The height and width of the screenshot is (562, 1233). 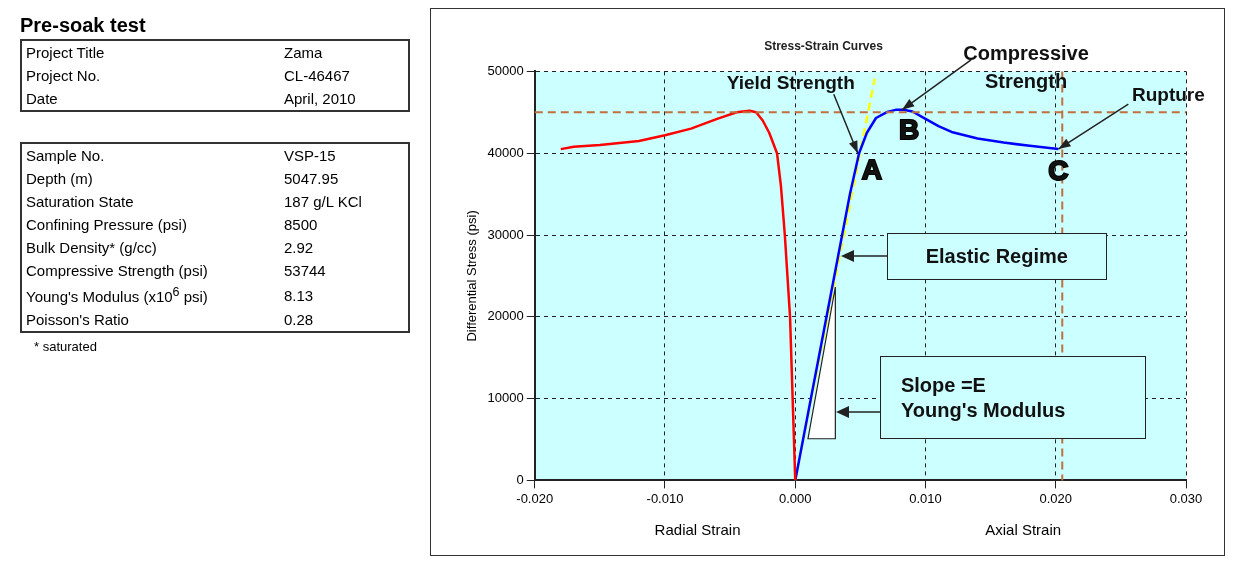 What do you see at coordinates (320, 99) in the screenshot?
I see `text: April, 2010` at bounding box center [320, 99].